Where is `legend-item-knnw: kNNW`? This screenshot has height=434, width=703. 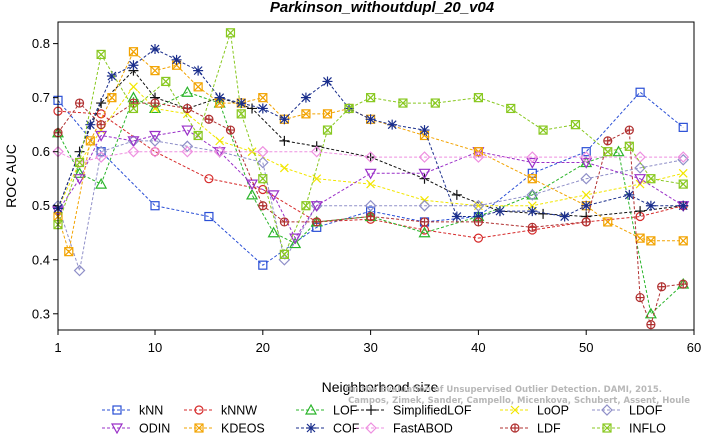 legend-item-knnw: kNNW is located at coordinates (220, 411).